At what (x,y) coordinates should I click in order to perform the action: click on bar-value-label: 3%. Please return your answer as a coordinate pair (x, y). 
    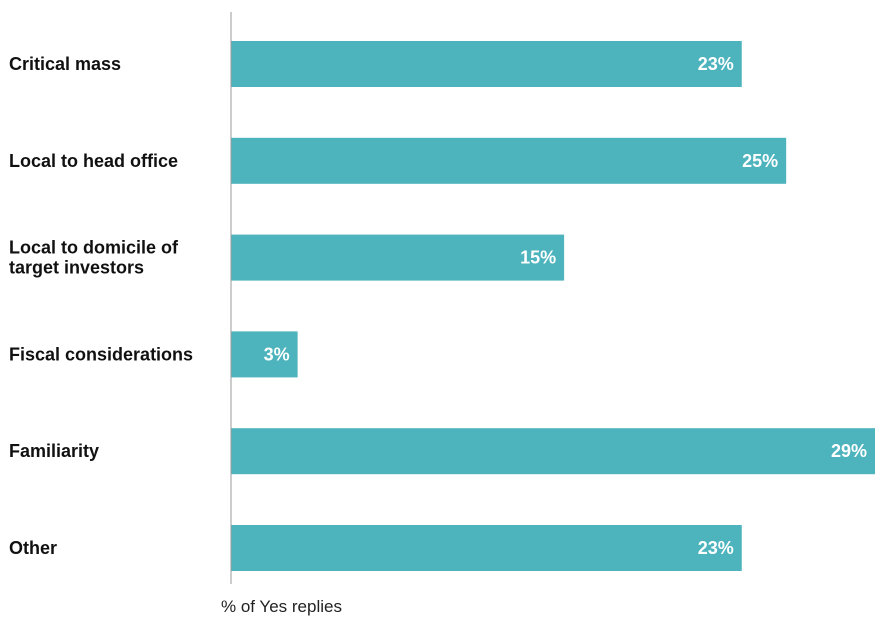
    Looking at the image, I should click on (277, 354).